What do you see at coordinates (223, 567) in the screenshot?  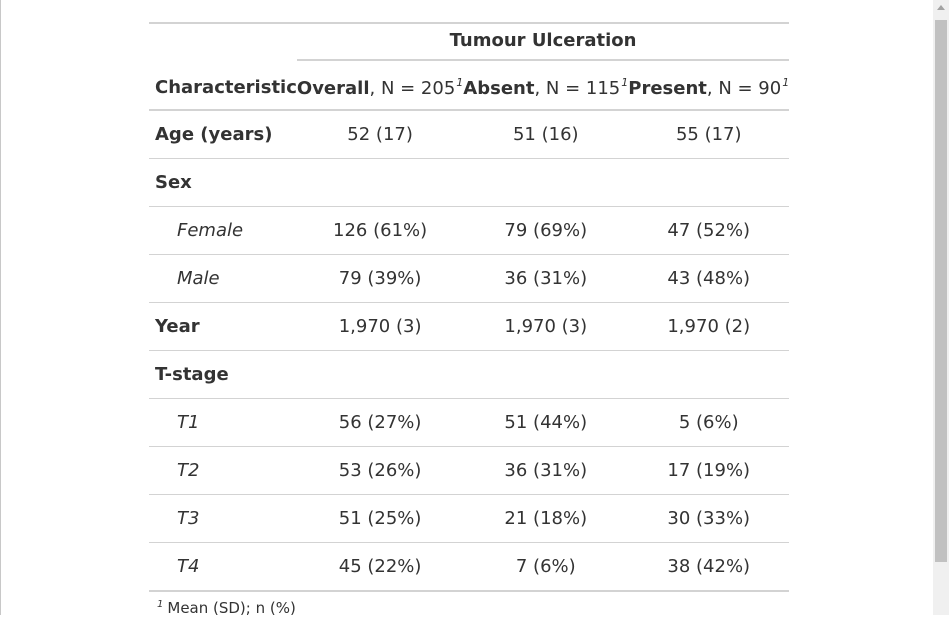 I see `row-label: T4` at bounding box center [223, 567].